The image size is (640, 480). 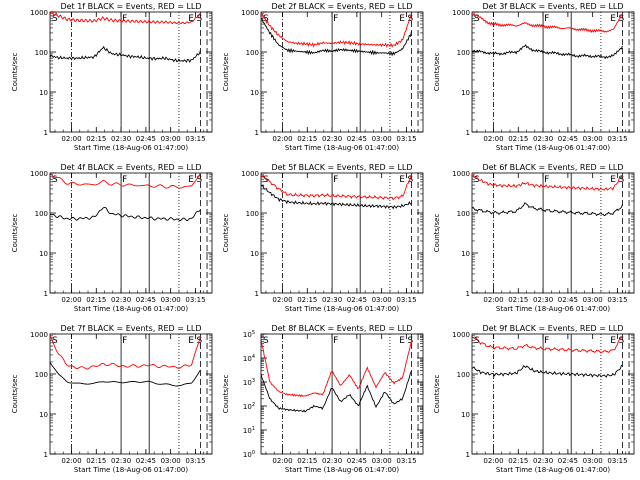 What do you see at coordinates (249, 358) in the screenshot?
I see `y-tick-label: 10⁴` at bounding box center [249, 358].